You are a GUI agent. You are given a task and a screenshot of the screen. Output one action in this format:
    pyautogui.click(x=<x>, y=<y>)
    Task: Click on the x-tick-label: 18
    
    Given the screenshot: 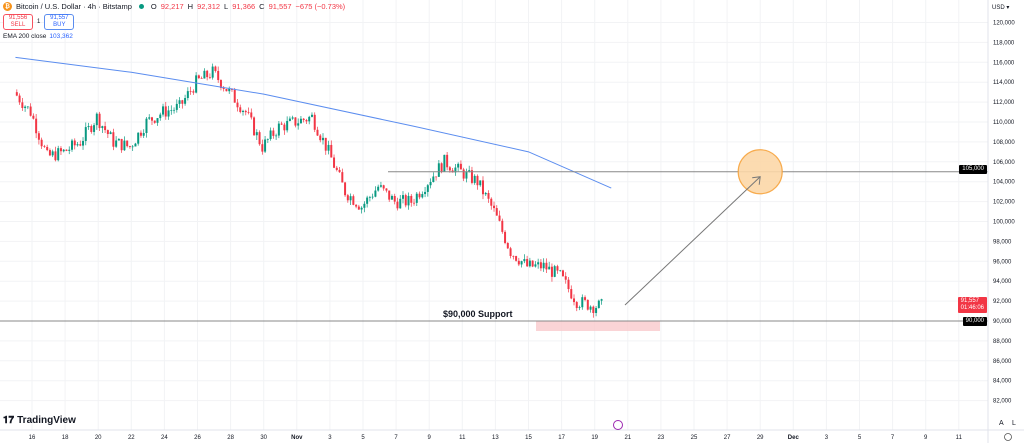 What is the action you would take?
    pyautogui.click(x=65, y=438)
    